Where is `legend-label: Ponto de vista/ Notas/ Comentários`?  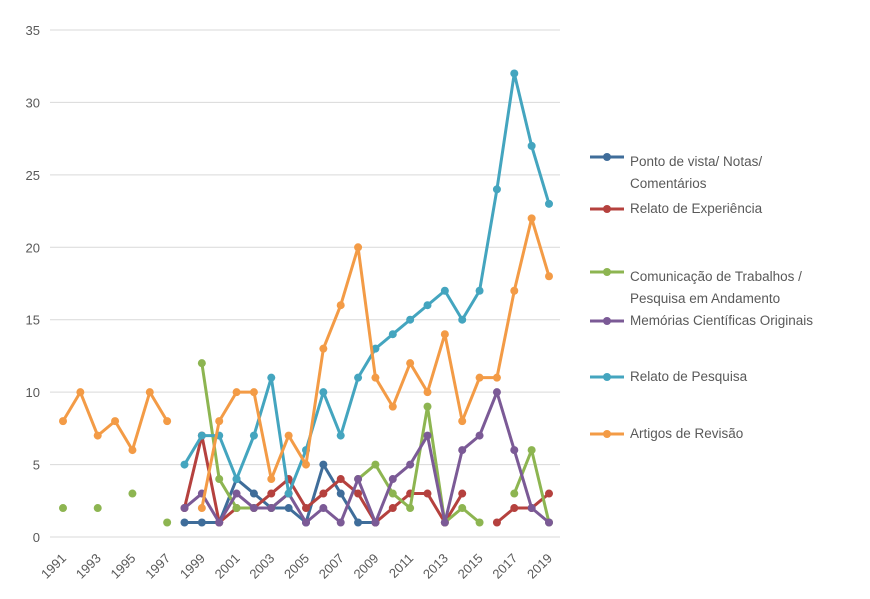
legend-label: Ponto de vista/ Notas/ Comentários is located at coordinates (696, 172).